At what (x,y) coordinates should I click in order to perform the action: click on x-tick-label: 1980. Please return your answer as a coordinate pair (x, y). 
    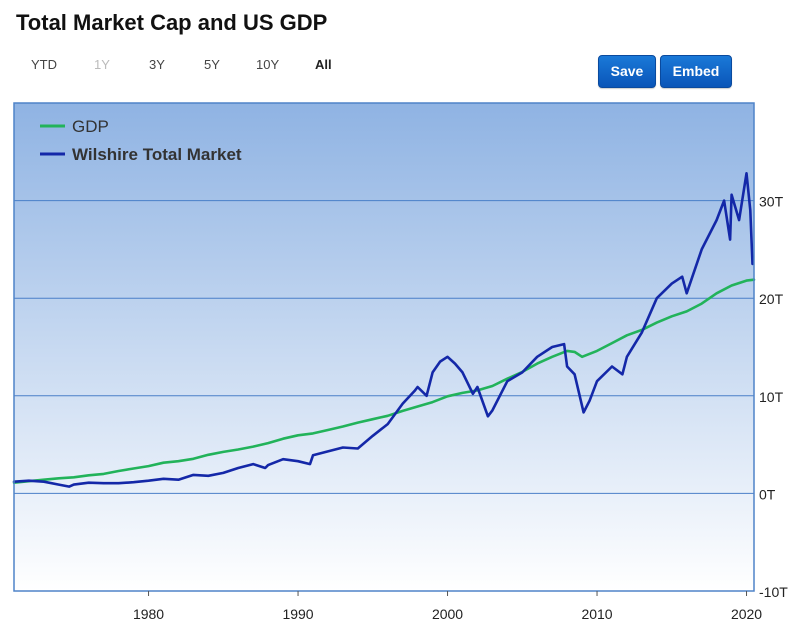
    Looking at the image, I should click on (148, 614).